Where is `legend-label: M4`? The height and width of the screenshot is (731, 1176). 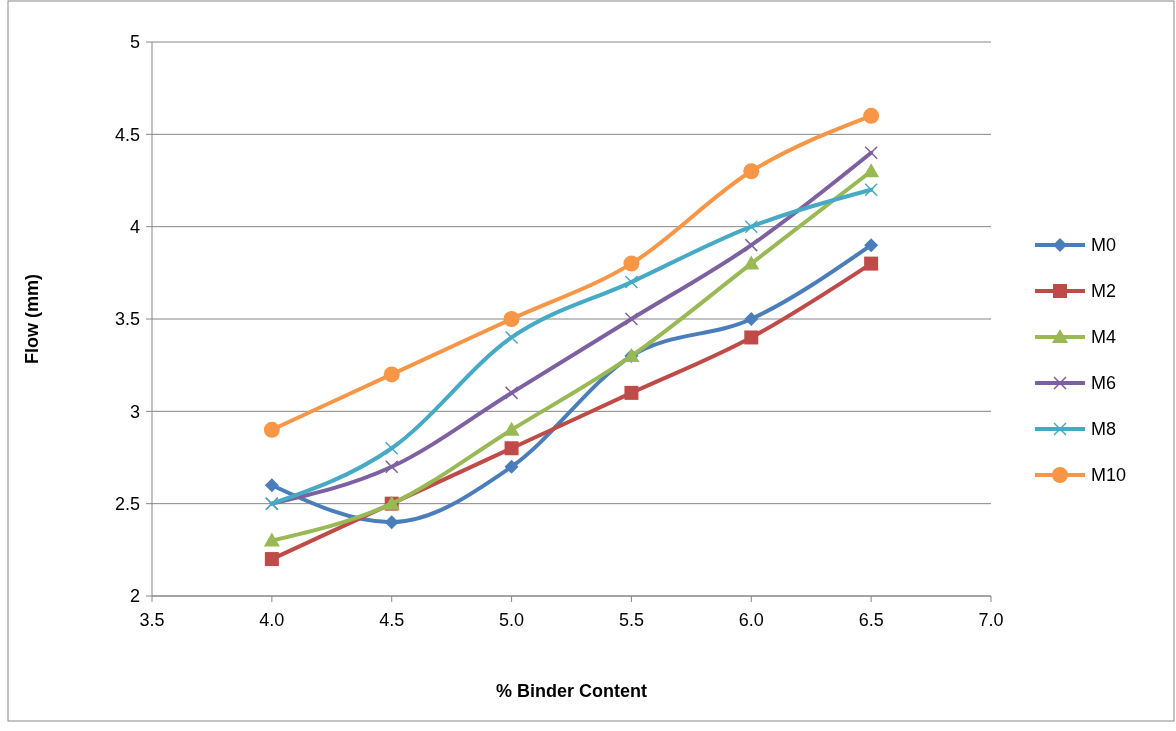 legend-label: M4 is located at coordinates (1104, 337).